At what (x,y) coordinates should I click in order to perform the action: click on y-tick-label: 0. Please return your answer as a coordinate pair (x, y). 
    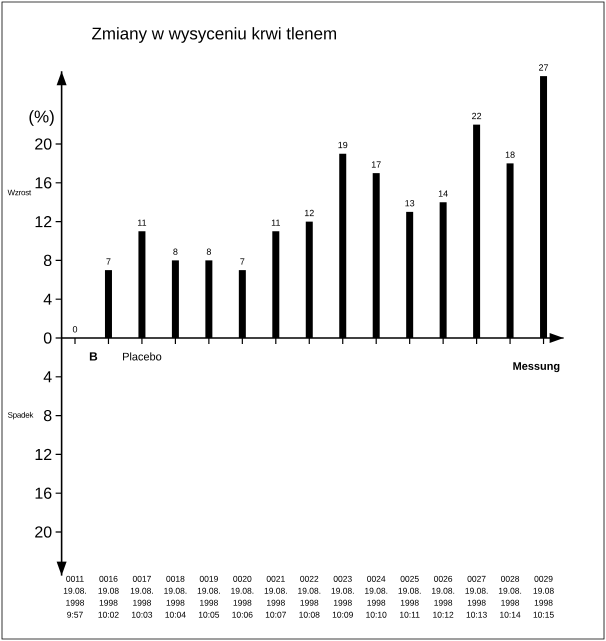
    Looking at the image, I should click on (48, 338).